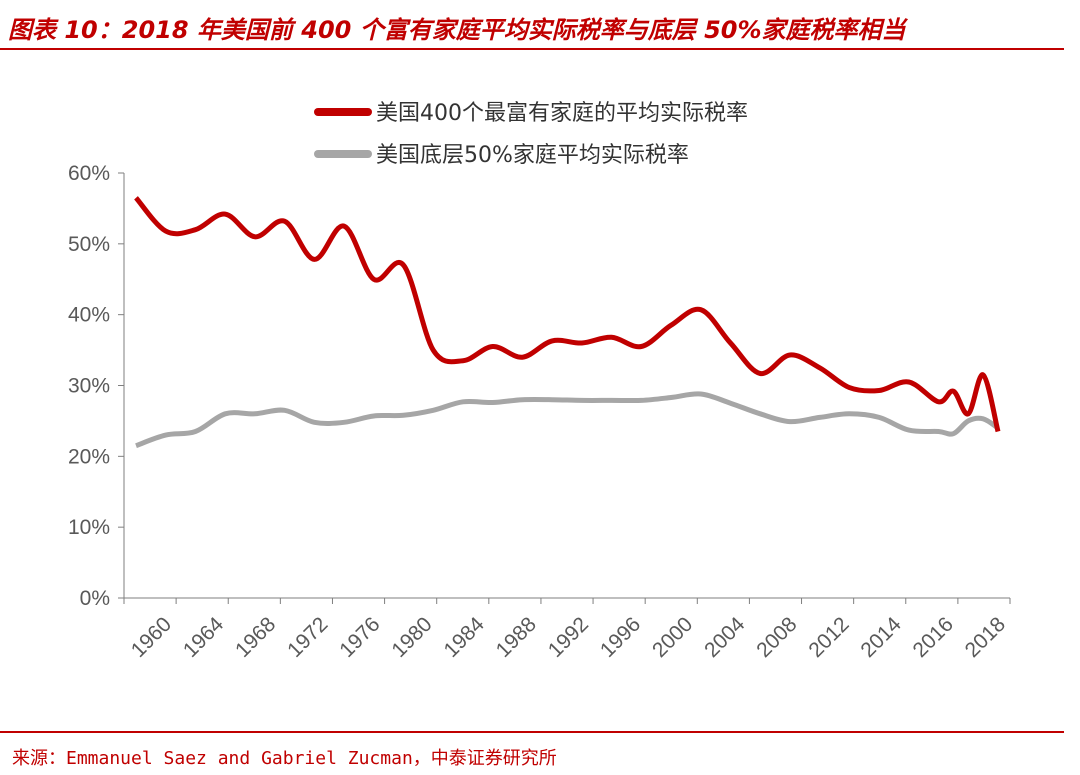 This screenshot has width=1080, height=775. What do you see at coordinates (255, 637) in the screenshot?
I see `x-tick-label: 1968` at bounding box center [255, 637].